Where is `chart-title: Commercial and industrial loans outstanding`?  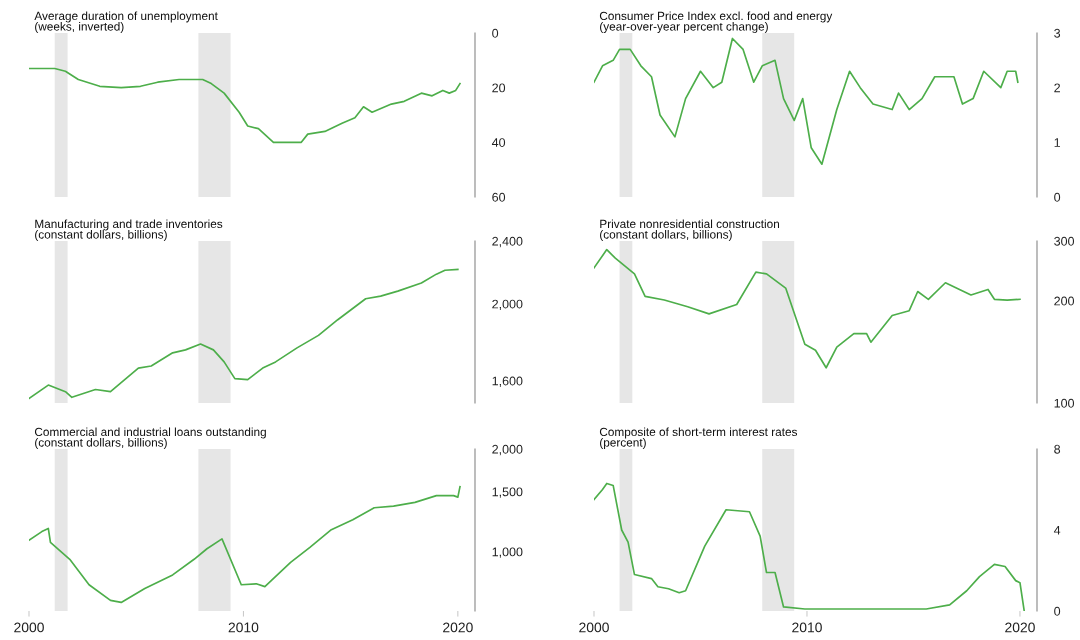 chart-title: Commercial and industrial loans outstanding is located at coordinates (150, 433).